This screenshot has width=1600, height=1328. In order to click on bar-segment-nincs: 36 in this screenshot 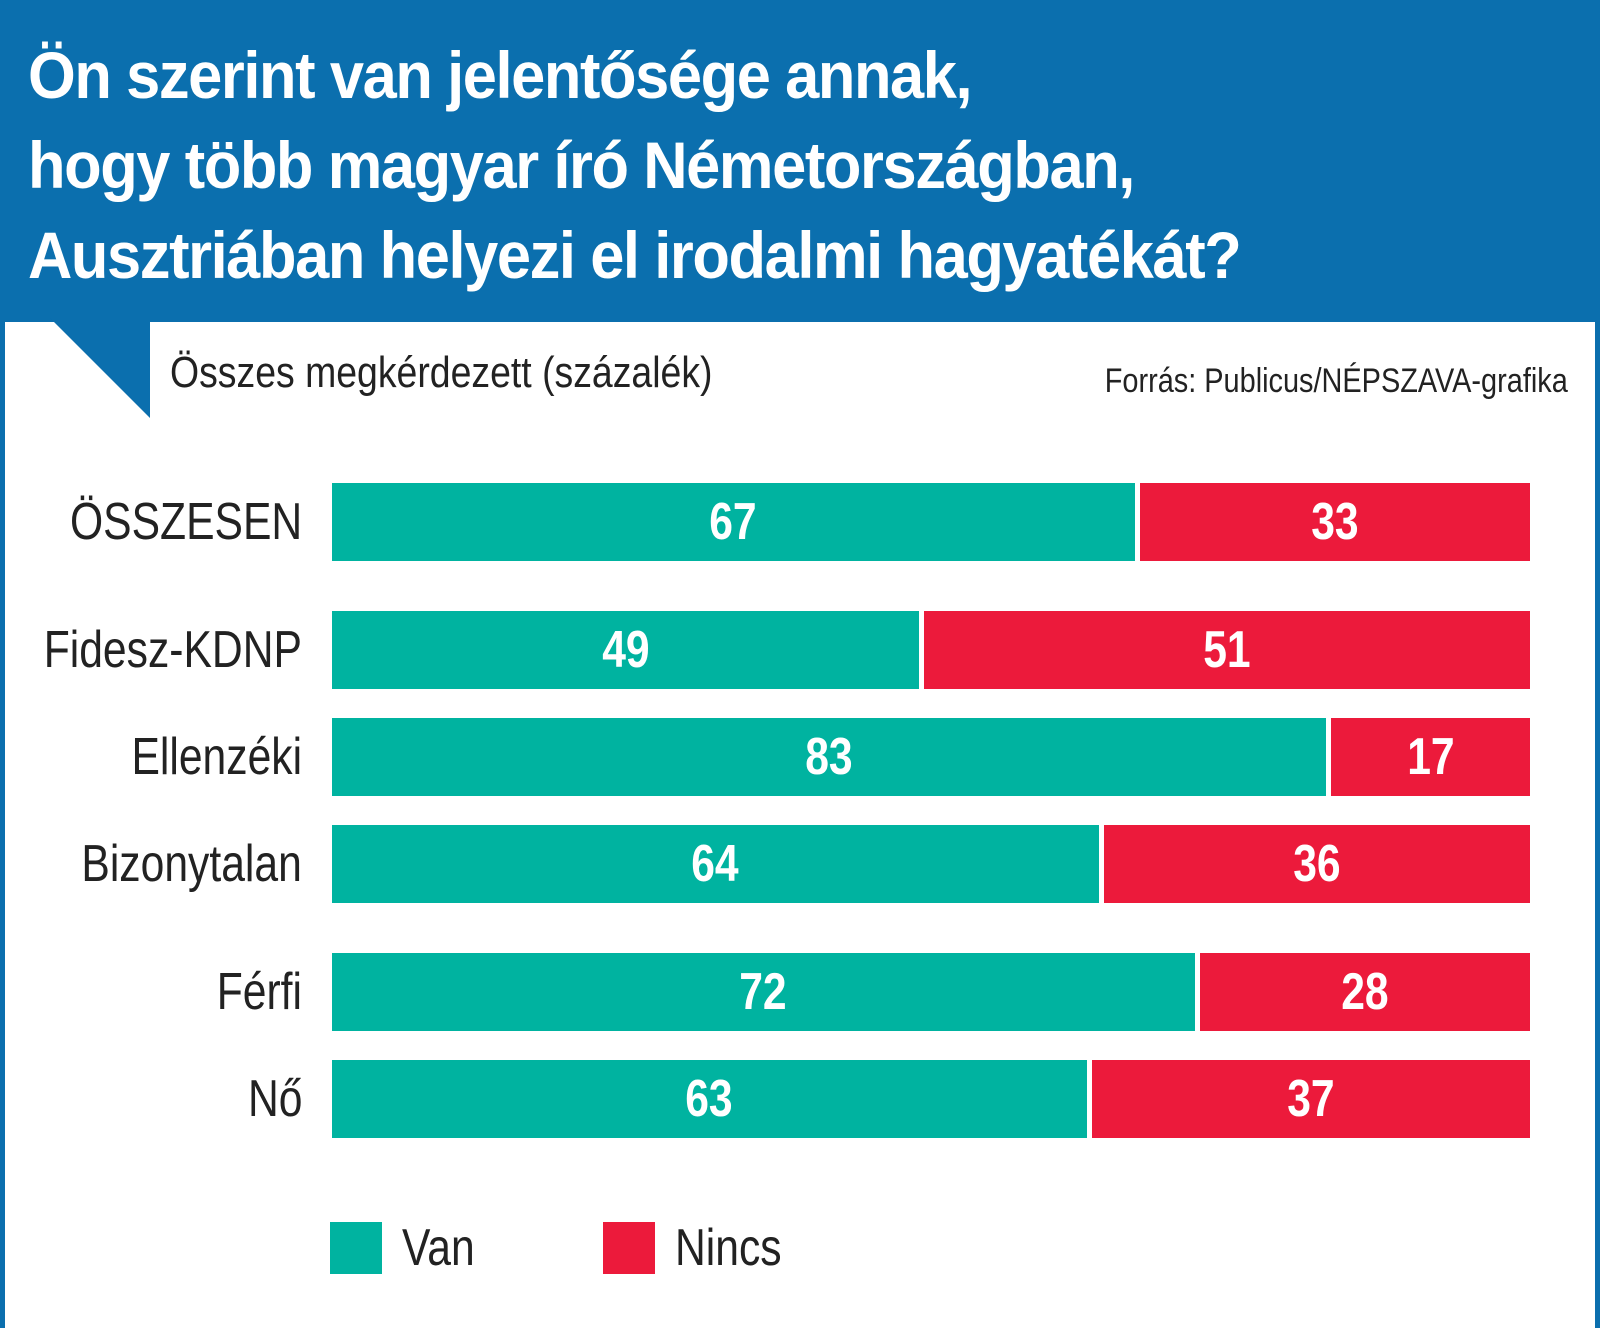, I will do `click(1316, 864)`.